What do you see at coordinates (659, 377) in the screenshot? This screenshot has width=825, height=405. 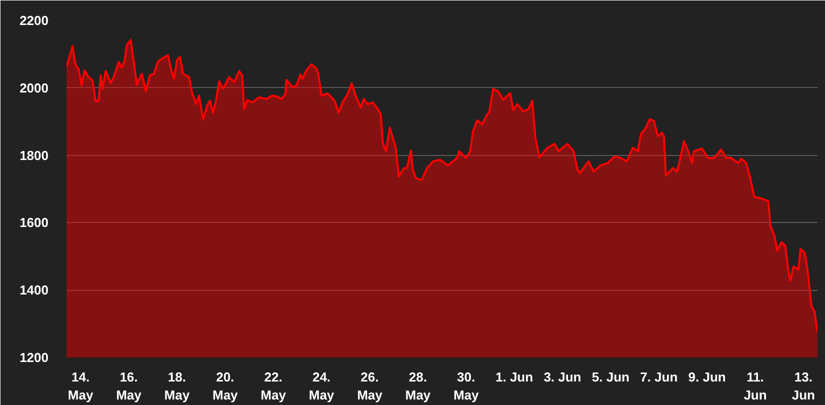 I see `x-tick-label: 7. Jun` at bounding box center [659, 377].